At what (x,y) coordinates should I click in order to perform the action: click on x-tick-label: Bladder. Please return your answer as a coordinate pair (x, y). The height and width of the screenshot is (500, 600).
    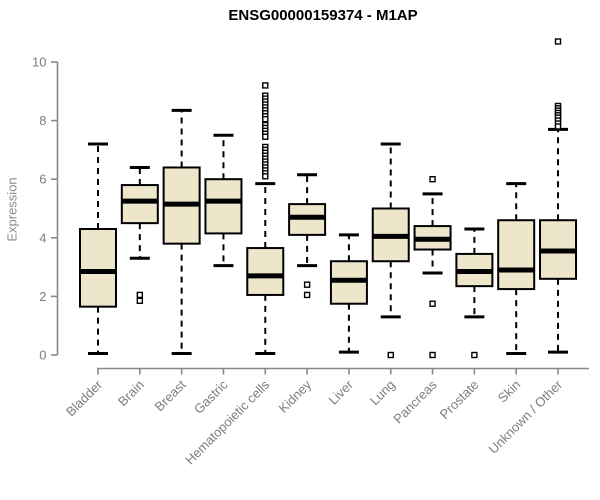
    Looking at the image, I should click on (84, 398).